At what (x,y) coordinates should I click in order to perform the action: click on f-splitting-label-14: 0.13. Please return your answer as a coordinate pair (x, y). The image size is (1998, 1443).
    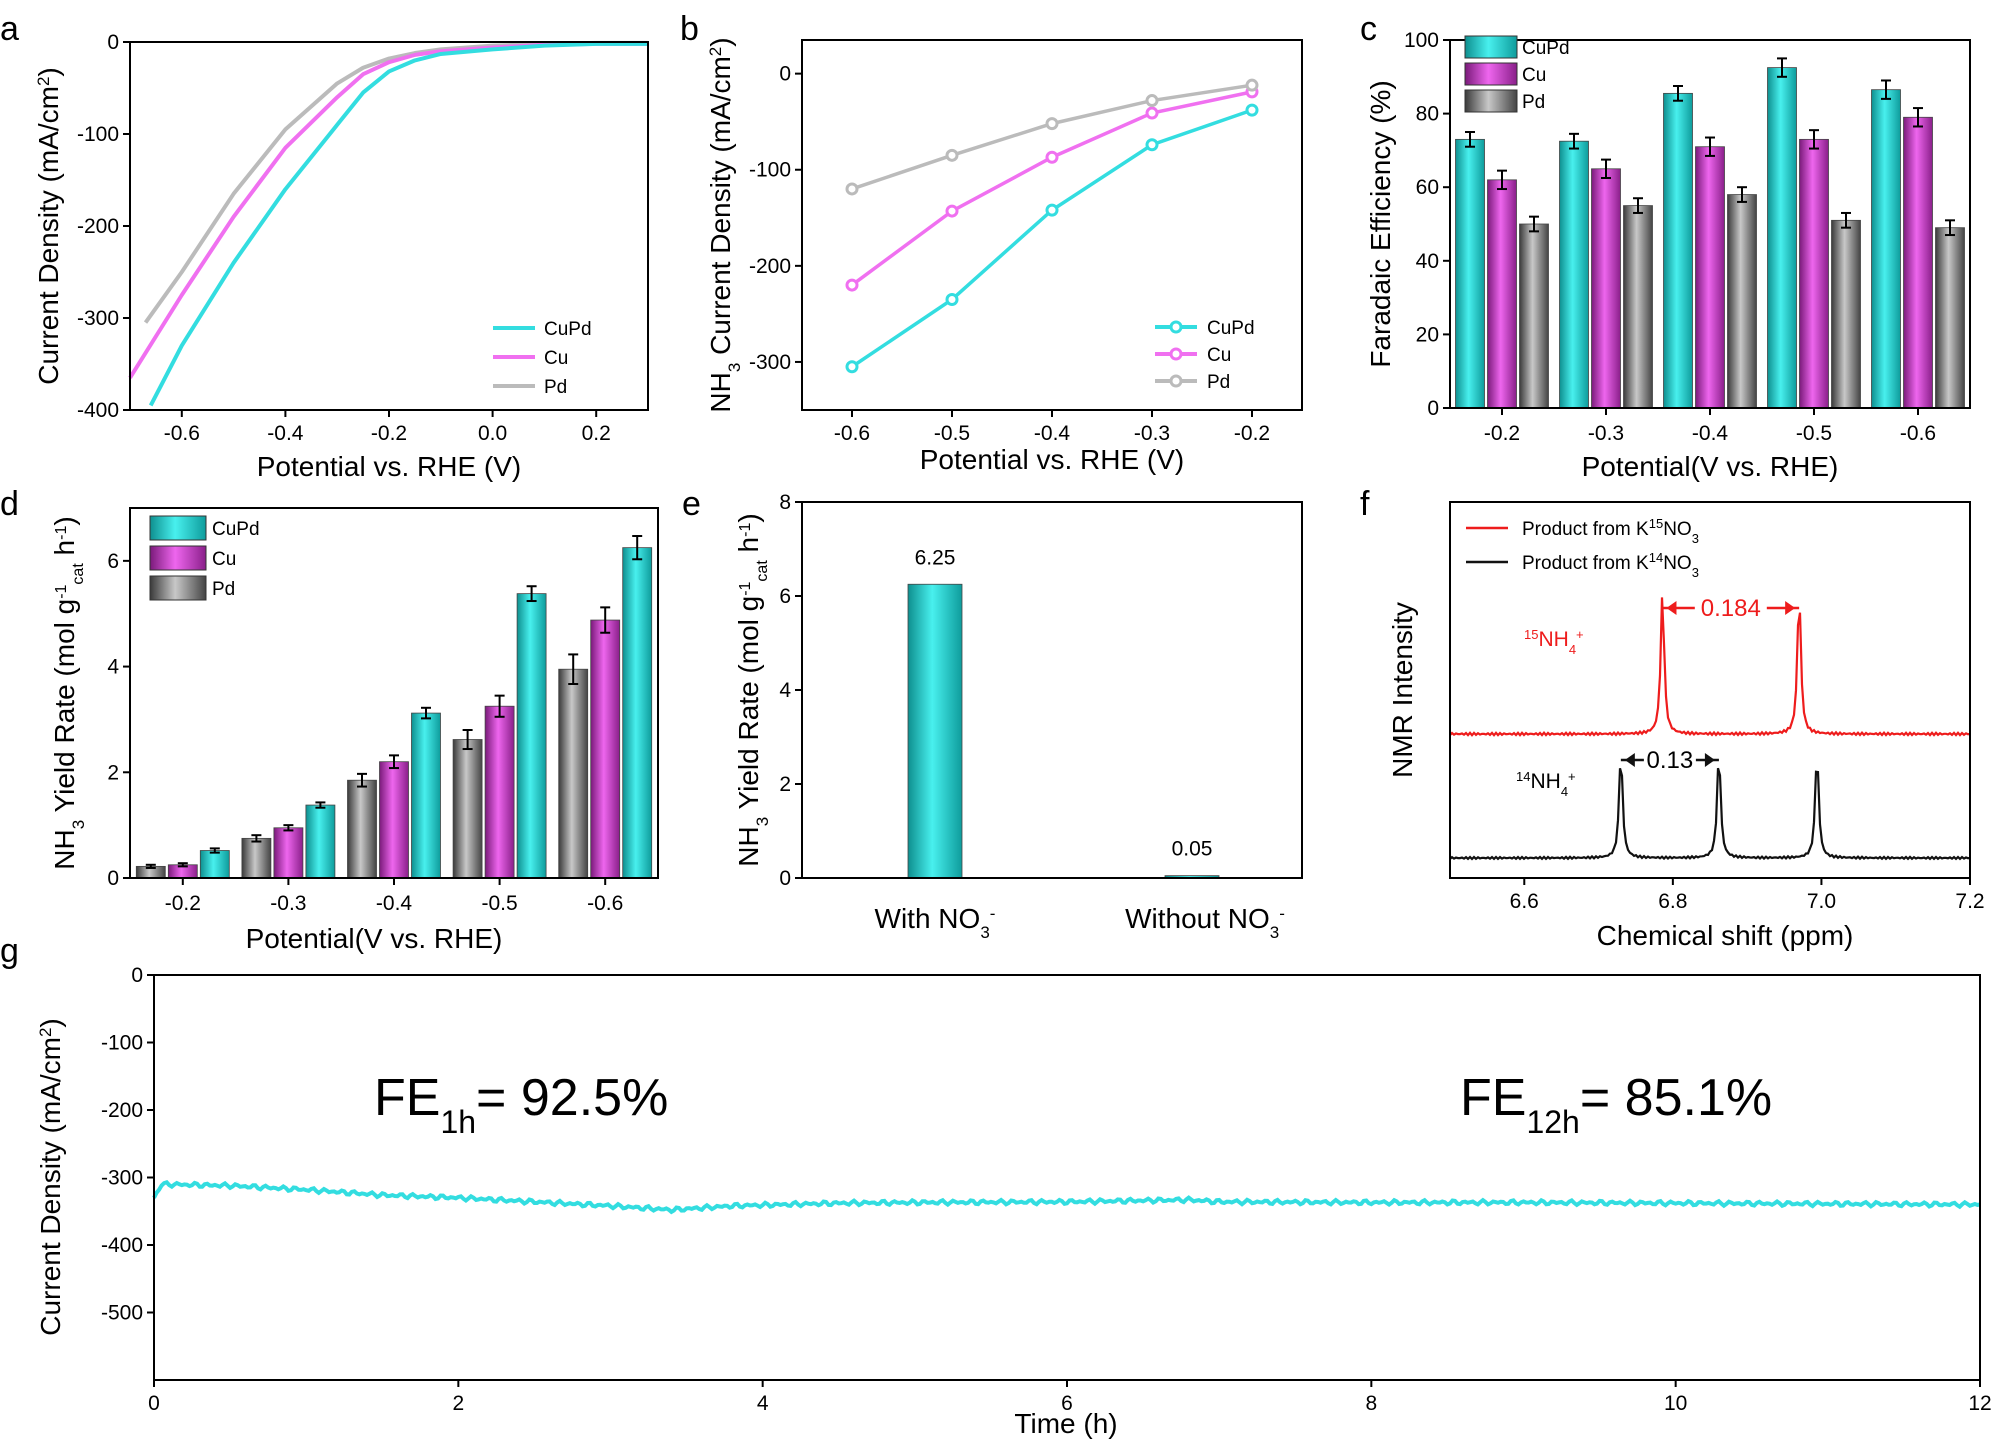
    Looking at the image, I should click on (1670, 760).